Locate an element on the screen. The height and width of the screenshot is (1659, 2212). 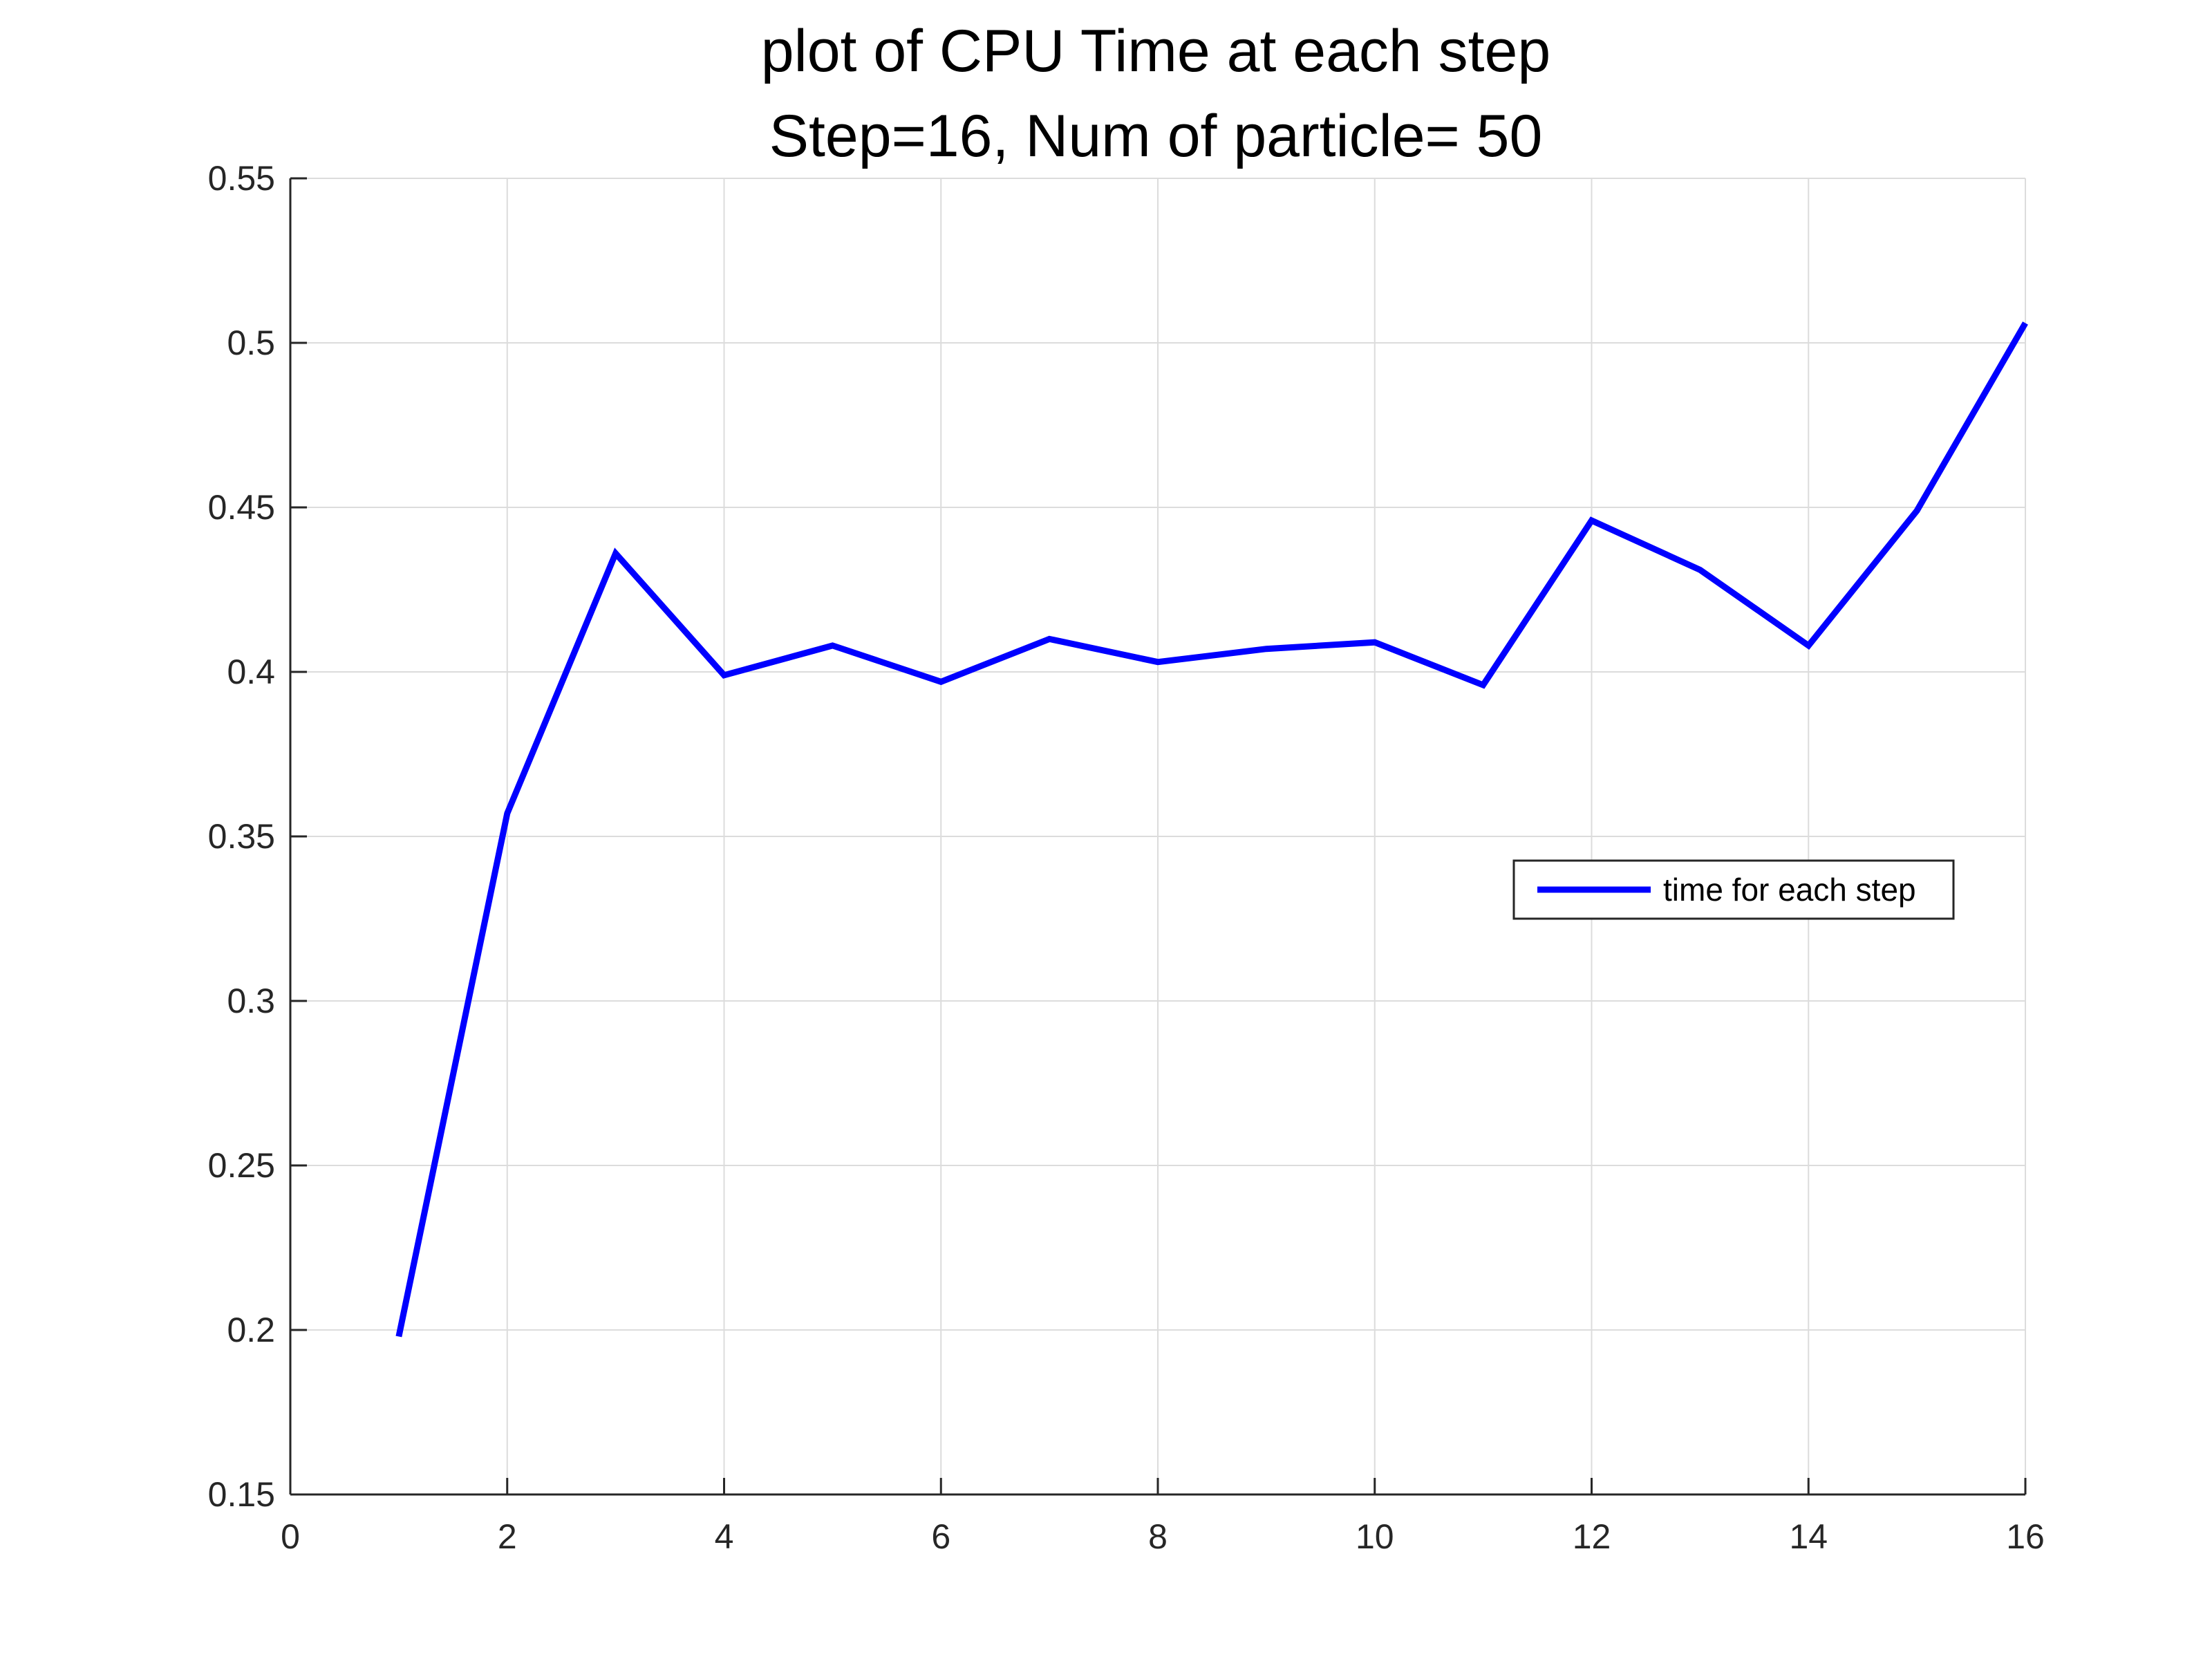
legend-label: time for each step is located at coordinates (1789, 890).